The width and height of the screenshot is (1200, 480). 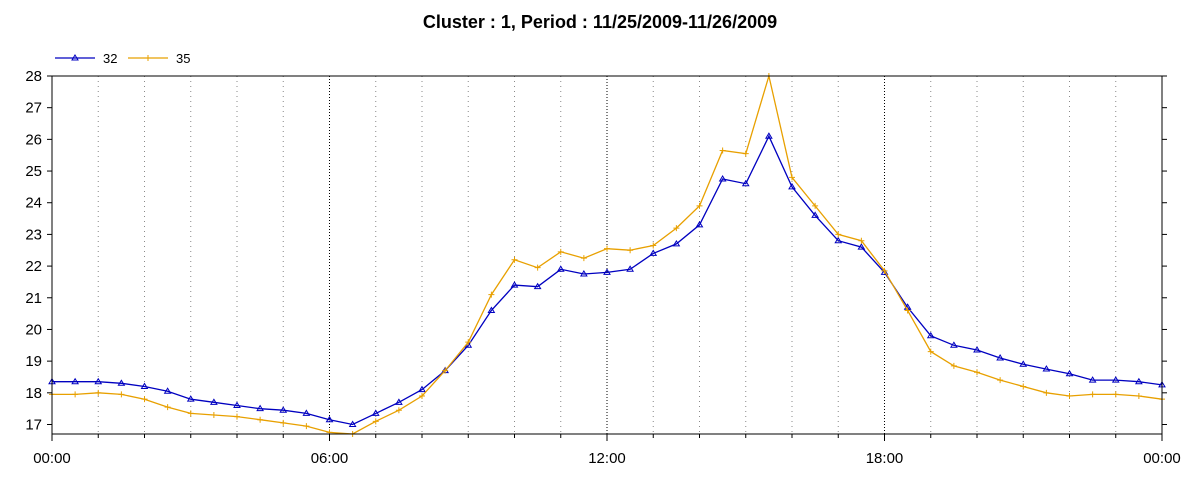 What do you see at coordinates (33, 139) in the screenshot?
I see `y-tick-label: 26` at bounding box center [33, 139].